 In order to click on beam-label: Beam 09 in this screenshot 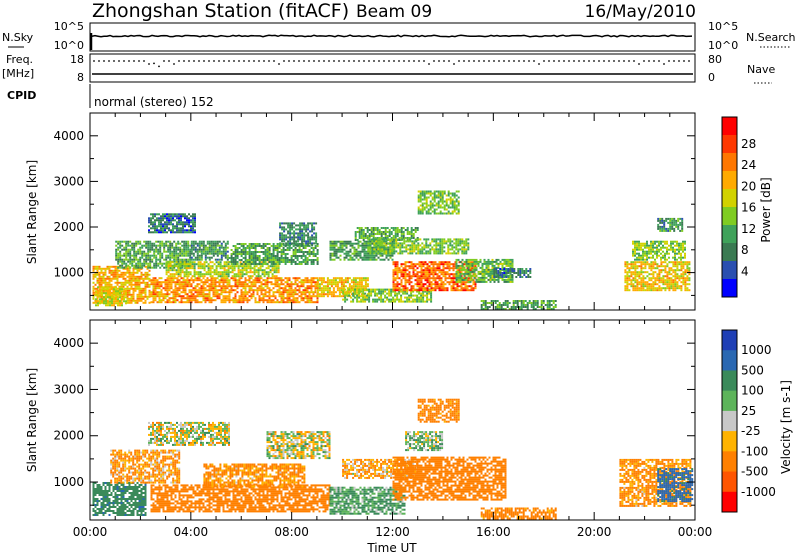, I will do `click(394, 12)`.